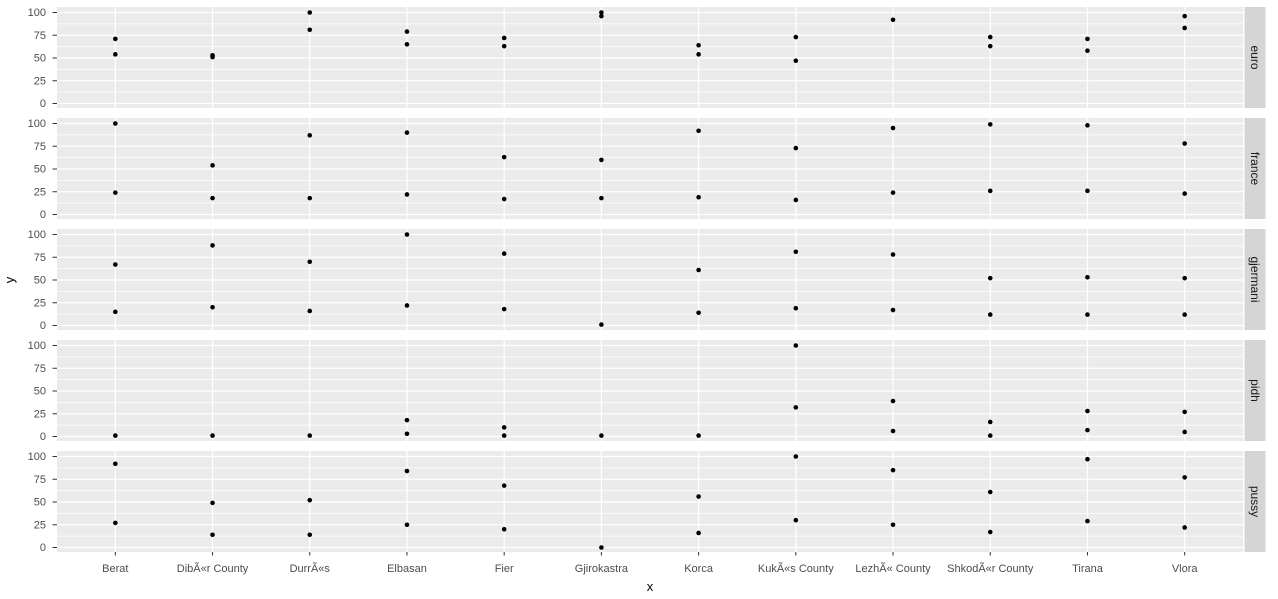 Image resolution: width=1278 pixels, height=599 pixels. I want to click on x-tick-label: Fier, so click(504, 569).